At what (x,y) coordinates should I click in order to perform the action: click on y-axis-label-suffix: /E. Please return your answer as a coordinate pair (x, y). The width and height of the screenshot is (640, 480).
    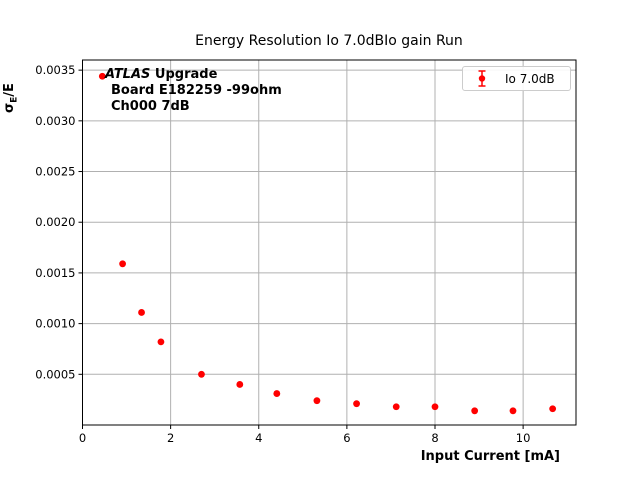
    Looking at the image, I should click on (9, 90).